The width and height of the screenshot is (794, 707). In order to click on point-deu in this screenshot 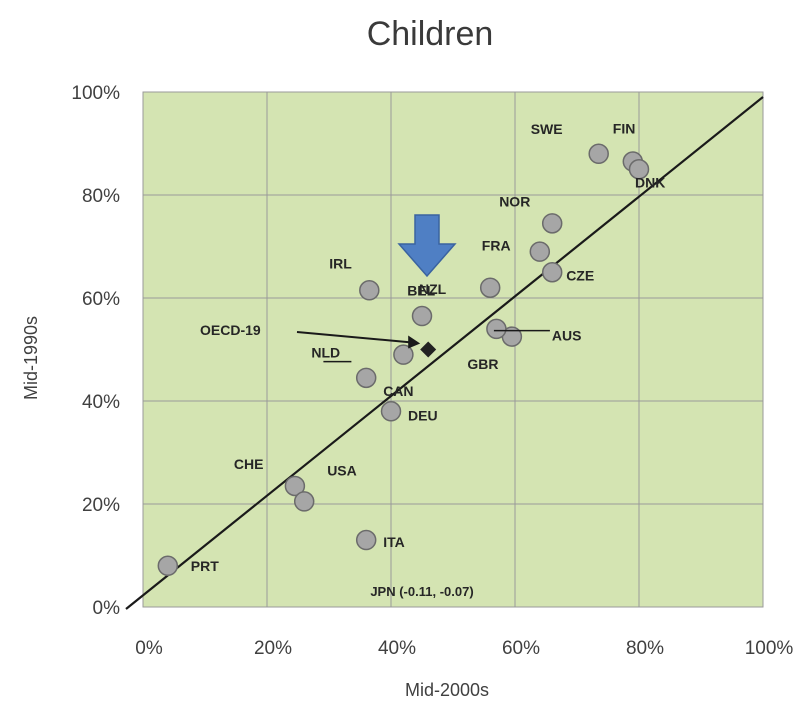, I will do `click(391, 411)`.